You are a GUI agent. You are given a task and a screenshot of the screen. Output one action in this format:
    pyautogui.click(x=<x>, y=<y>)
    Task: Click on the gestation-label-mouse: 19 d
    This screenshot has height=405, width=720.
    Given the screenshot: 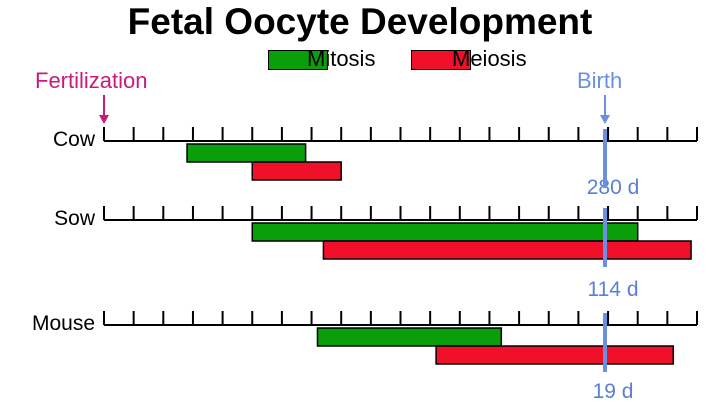 What is the action you would take?
    pyautogui.click(x=613, y=391)
    